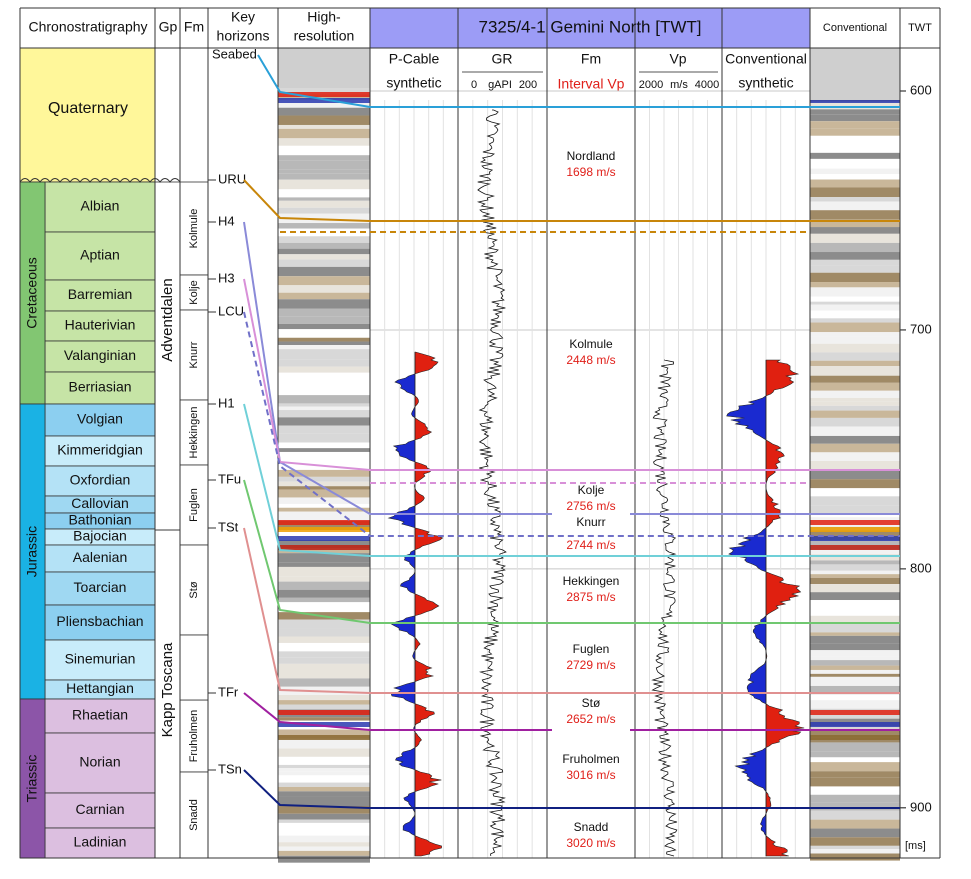 This screenshot has height=879, width=971. Describe the element at coordinates (100, 180) in the screenshot. I see `unconformity` at that location.